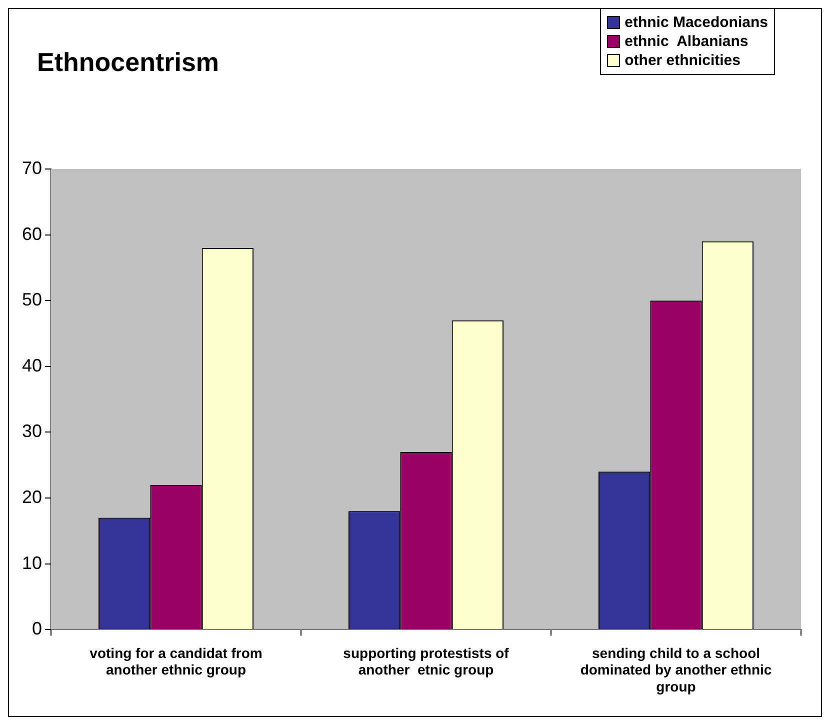 Image resolution: width=830 pixels, height=725 pixels. What do you see at coordinates (32, 300) in the screenshot?
I see `y-tick-label: 50` at bounding box center [32, 300].